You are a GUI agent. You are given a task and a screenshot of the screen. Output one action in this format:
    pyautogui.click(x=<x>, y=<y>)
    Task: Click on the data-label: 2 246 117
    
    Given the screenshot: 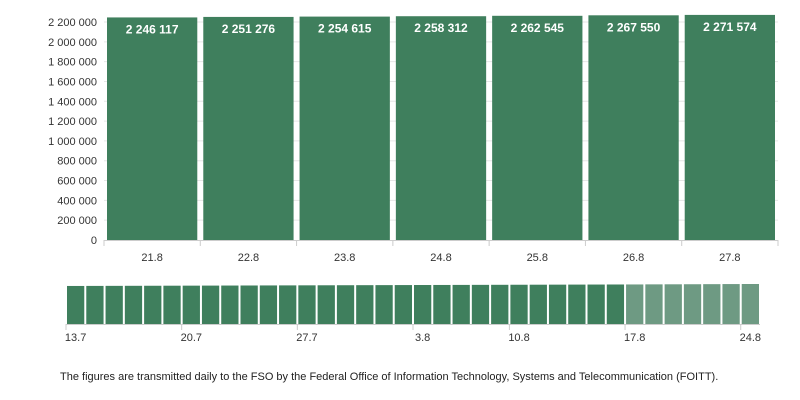 What is the action you would take?
    pyautogui.click(x=152, y=29)
    